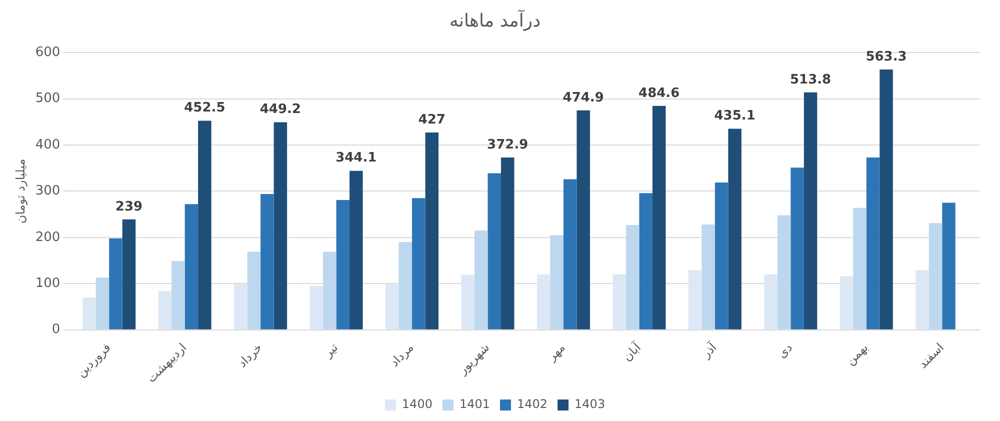 This screenshot has width=1000, height=421. I want to click on y-tick-label: 200, so click(47, 237).